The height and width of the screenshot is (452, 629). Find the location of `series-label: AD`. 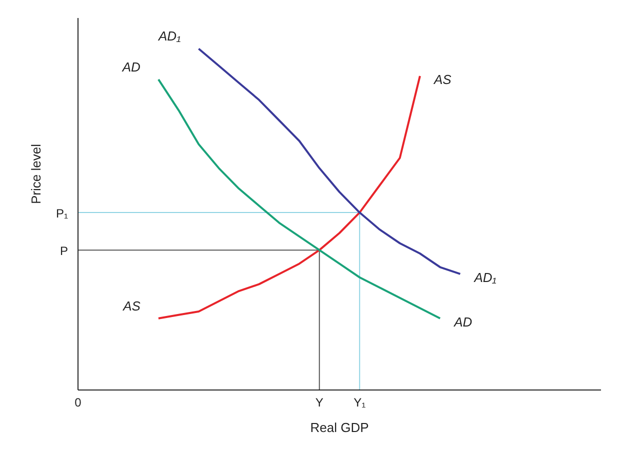

series-label: AD is located at coordinates (462, 322).